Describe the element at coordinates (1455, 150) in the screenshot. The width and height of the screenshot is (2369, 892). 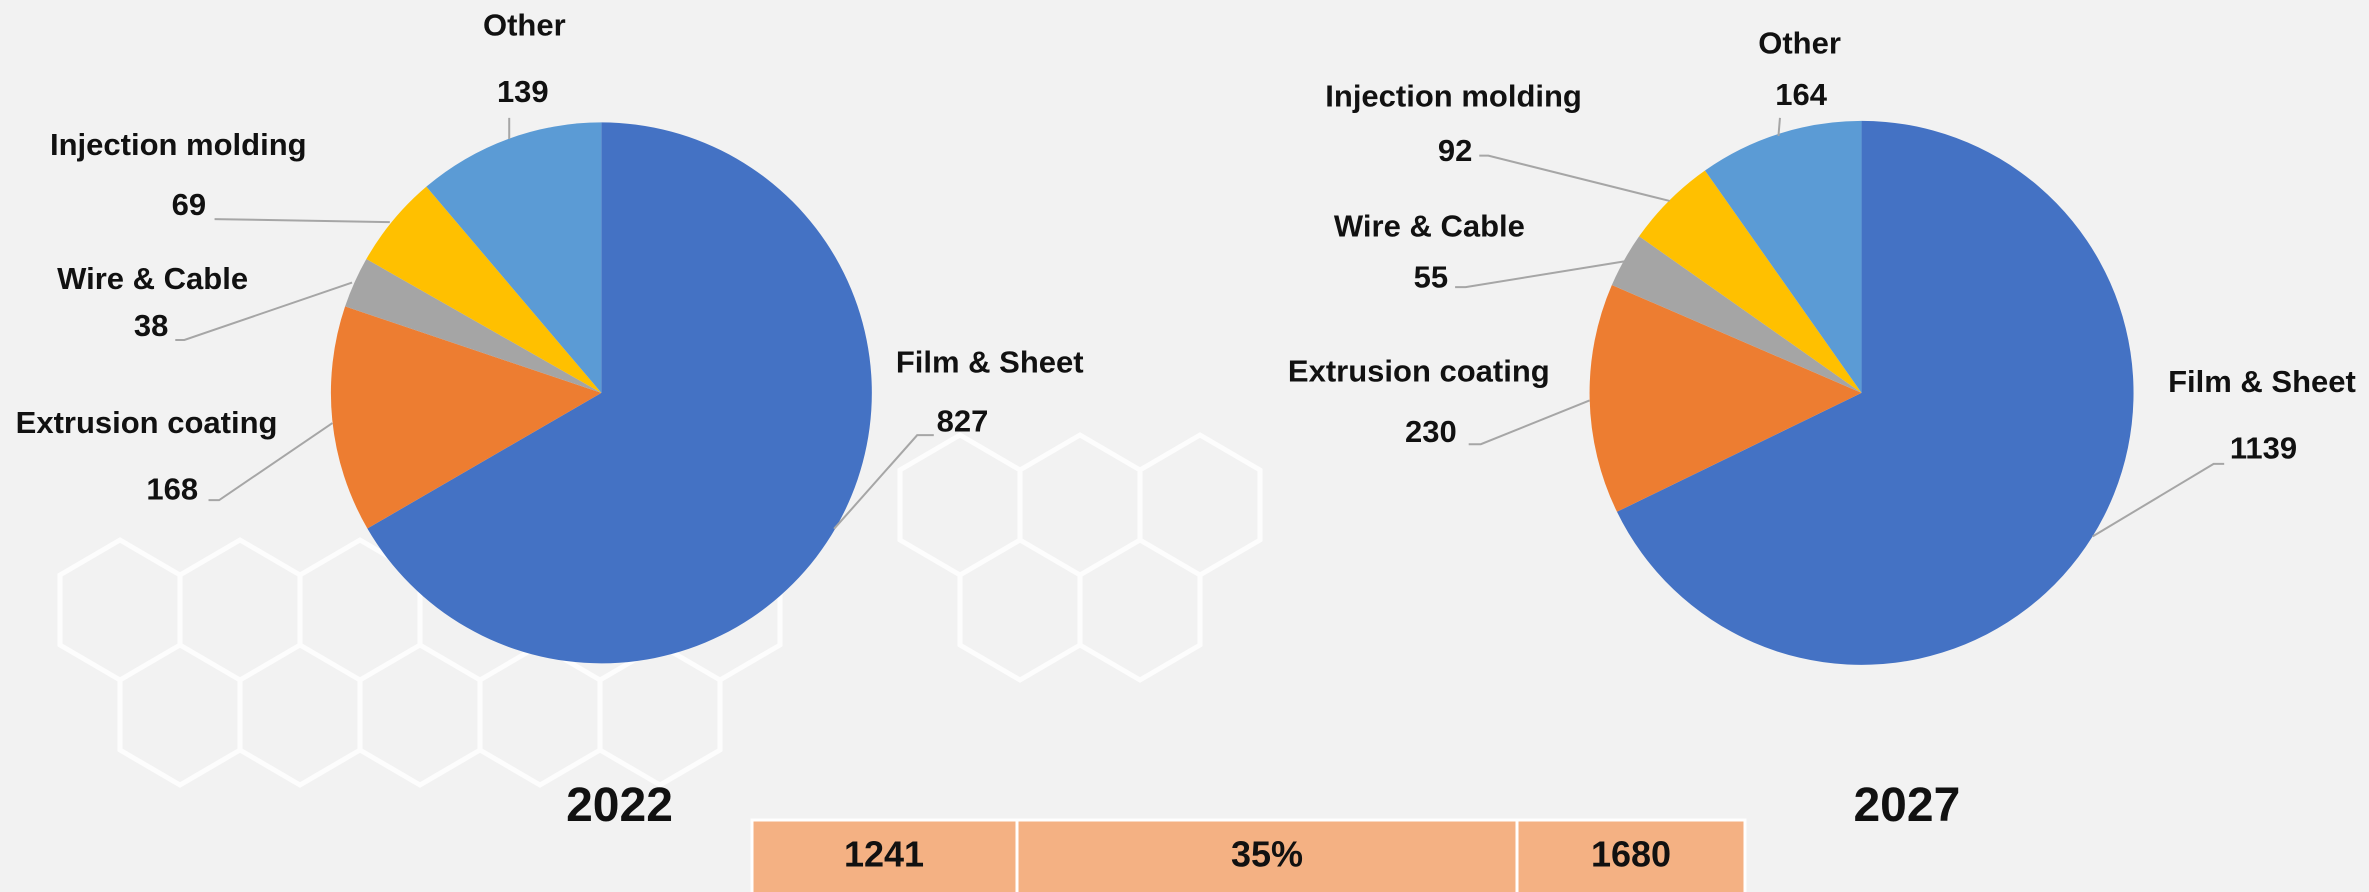
I see `data-label: 92` at that location.